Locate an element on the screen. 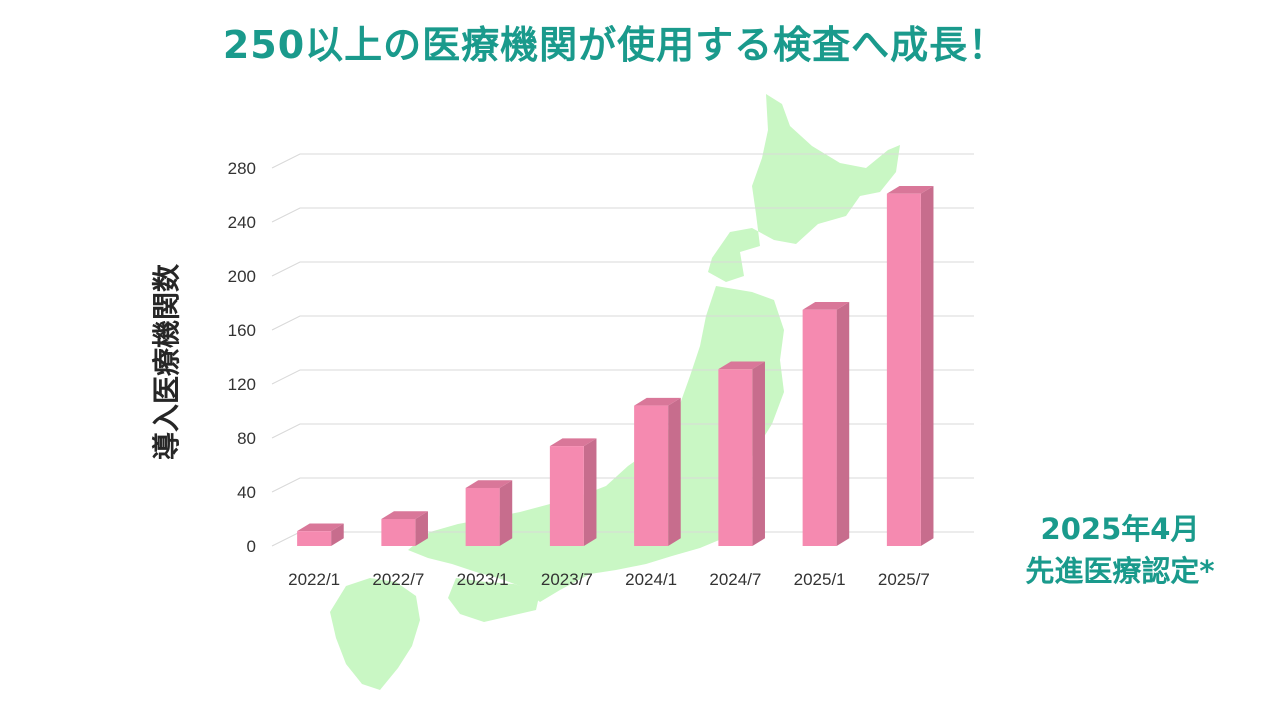 The height and width of the screenshot is (720, 1280). y-tick-label: 280 is located at coordinates (242, 168).